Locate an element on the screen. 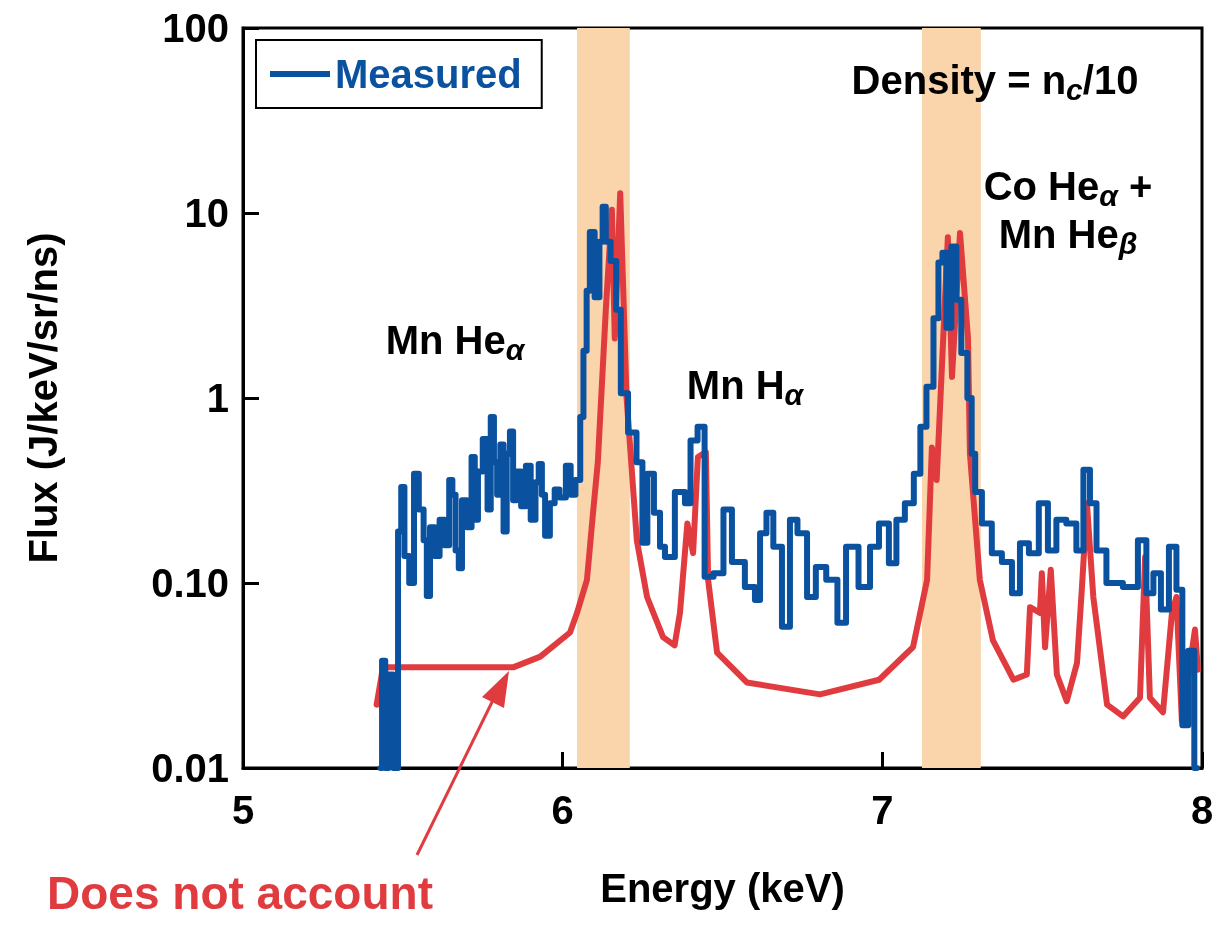 The height and width of the screenshot is (934, 1218). y-tick-label: 100 is located at coordinates (195, 28).